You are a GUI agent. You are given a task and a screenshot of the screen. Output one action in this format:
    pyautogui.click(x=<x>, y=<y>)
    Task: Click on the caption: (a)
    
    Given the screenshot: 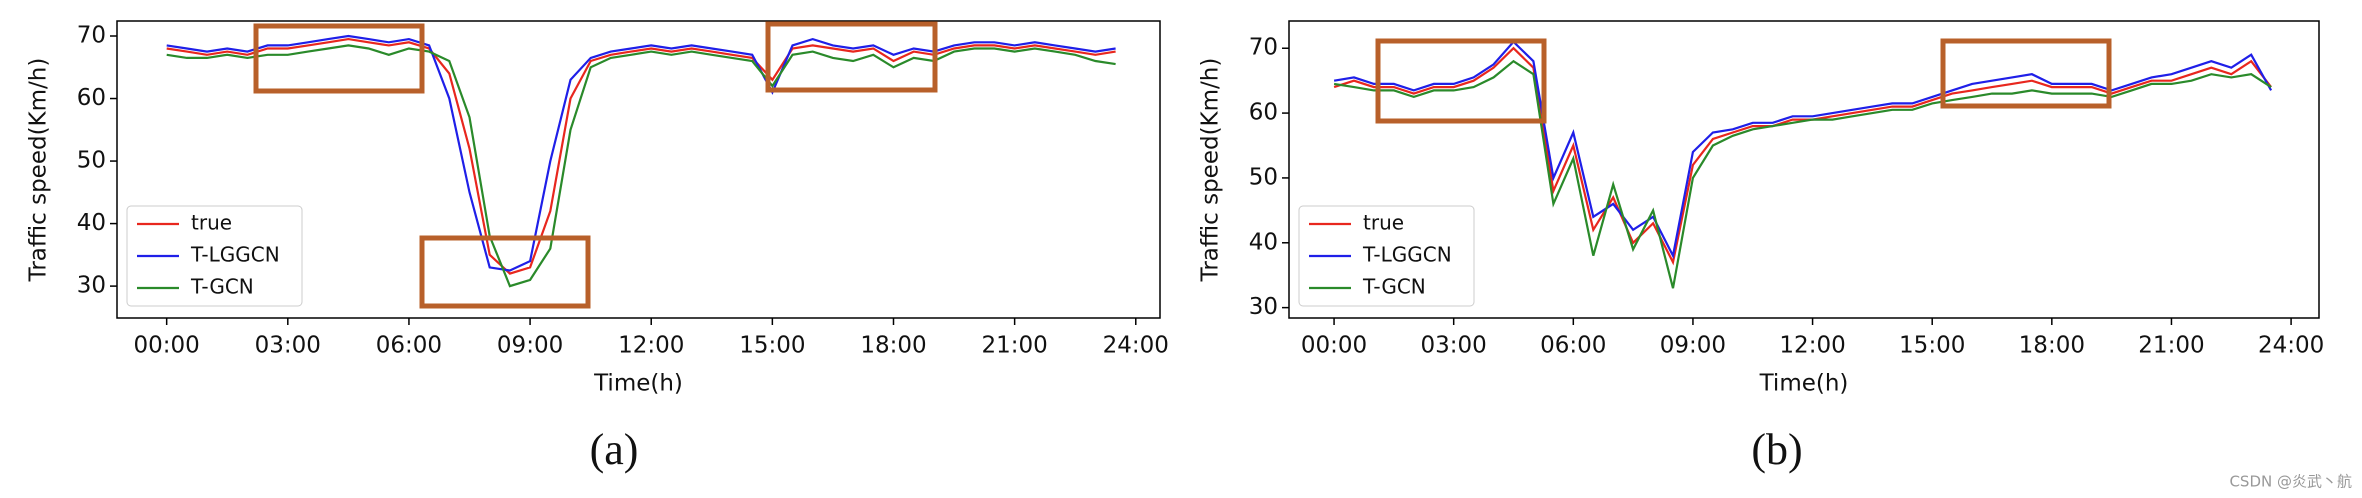 What is the action you would take?
    pyautogui.click(x=614, y=449)
    